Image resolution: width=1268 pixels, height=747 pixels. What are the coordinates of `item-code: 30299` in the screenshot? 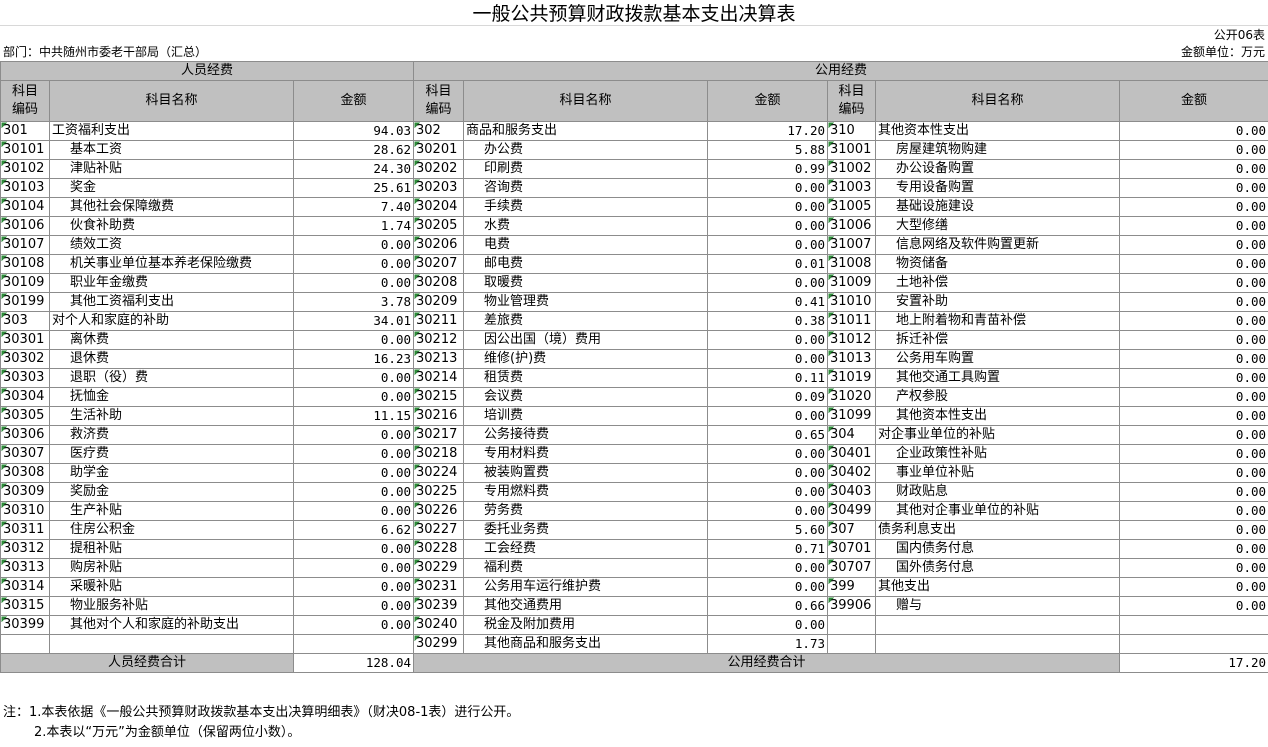 It's located at (439, 644).